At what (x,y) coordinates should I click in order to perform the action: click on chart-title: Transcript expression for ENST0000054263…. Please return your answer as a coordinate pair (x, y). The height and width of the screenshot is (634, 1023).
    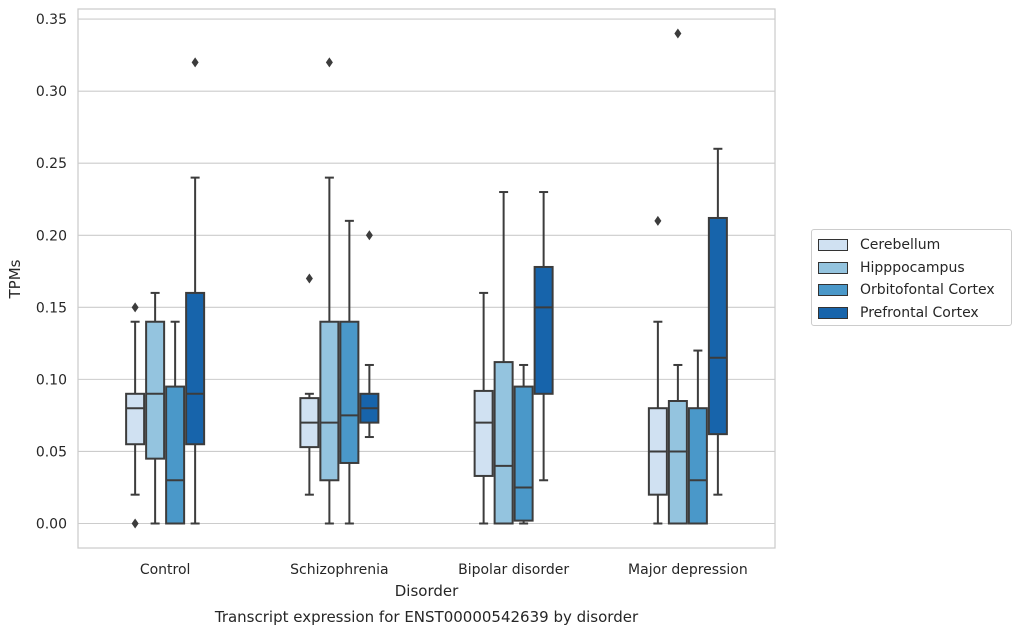
    Looking at the image, I should click on (426, 617).